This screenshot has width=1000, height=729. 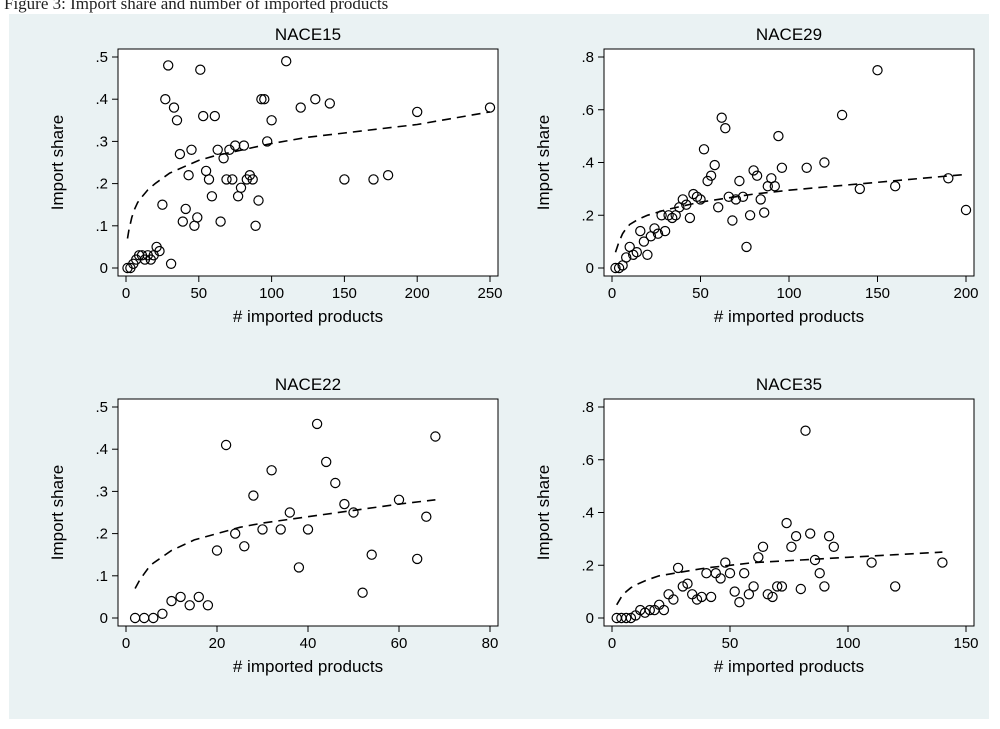 I want to click on x-tick-label: 150, so click(x=965, y=643).